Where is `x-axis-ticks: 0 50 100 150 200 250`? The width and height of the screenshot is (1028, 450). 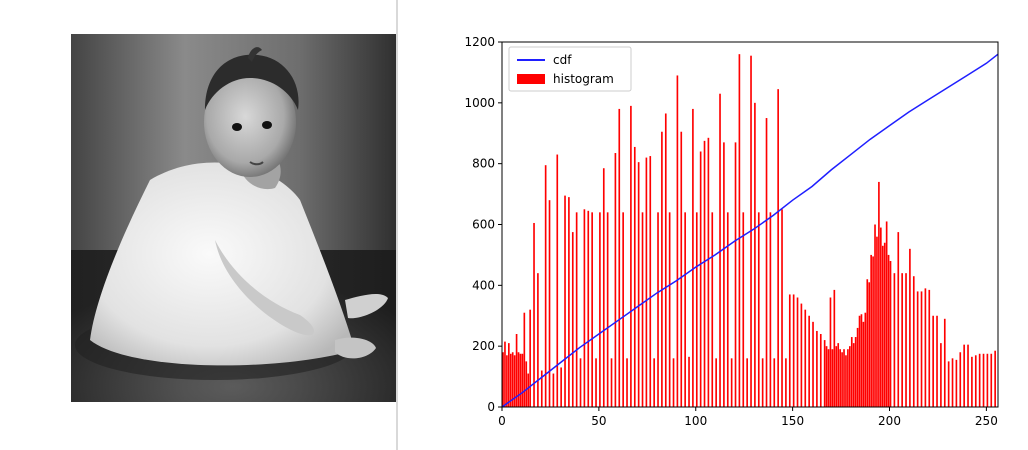 x-axis-ticks: 0 50 100 150 200 250 is located at coordinates (748, 417).